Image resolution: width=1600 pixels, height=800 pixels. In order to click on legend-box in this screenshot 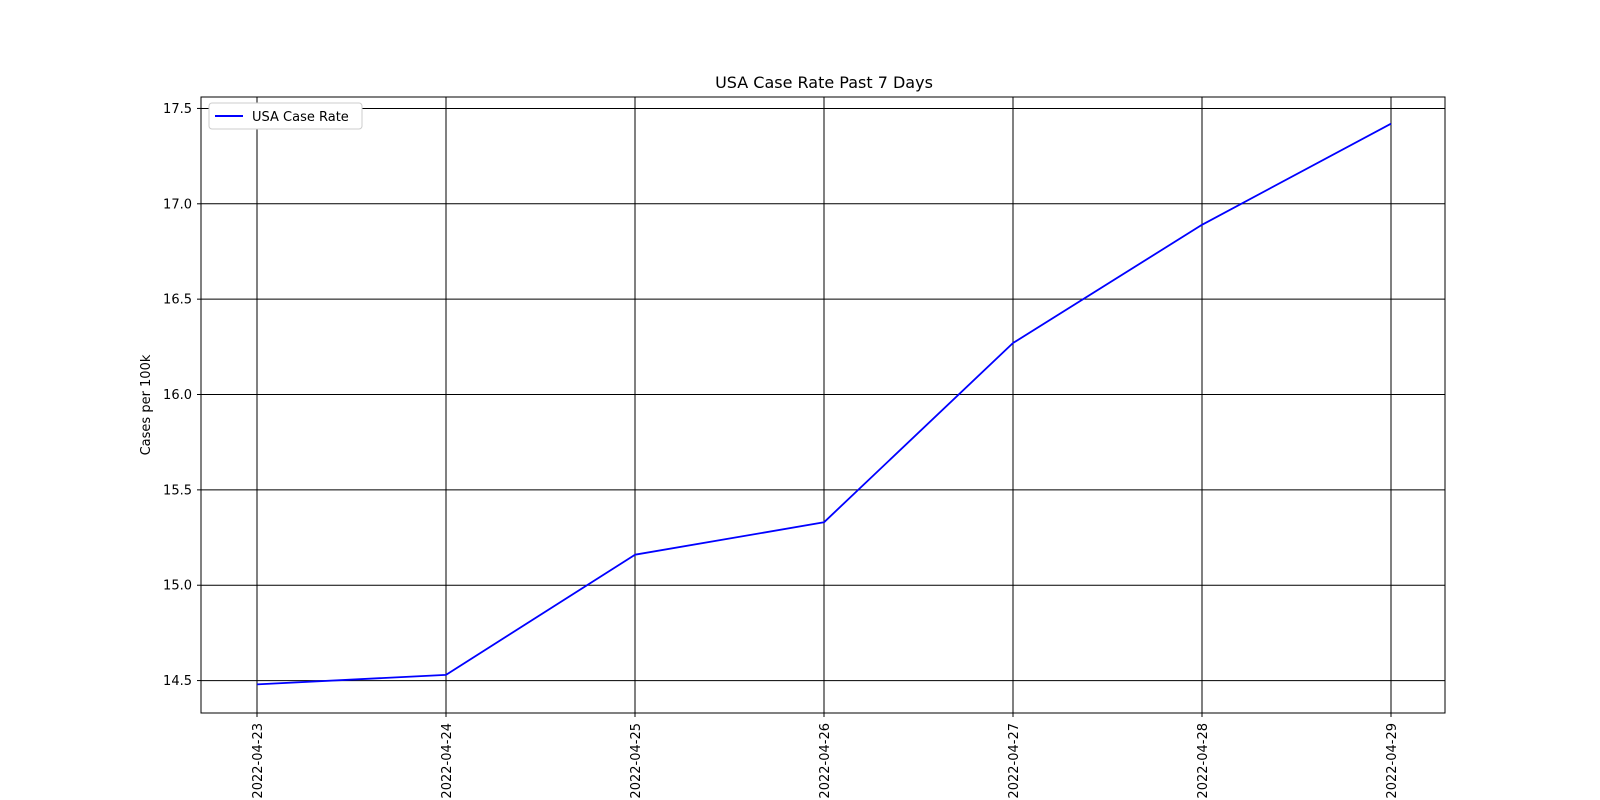, I will do `click(285, 116)`.